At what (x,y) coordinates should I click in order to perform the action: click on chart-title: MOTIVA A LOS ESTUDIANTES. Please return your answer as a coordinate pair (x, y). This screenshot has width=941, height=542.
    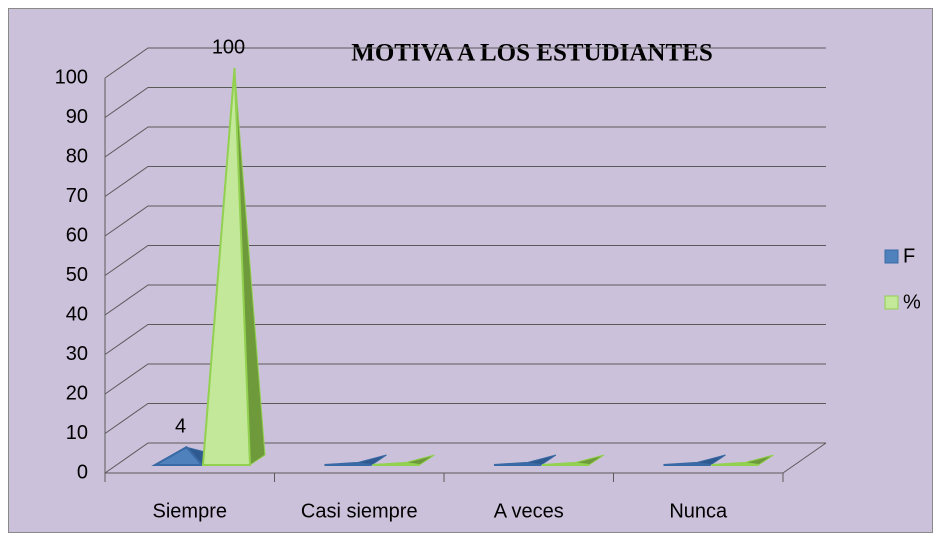
    Looking at the image, I should click on (531, 53).